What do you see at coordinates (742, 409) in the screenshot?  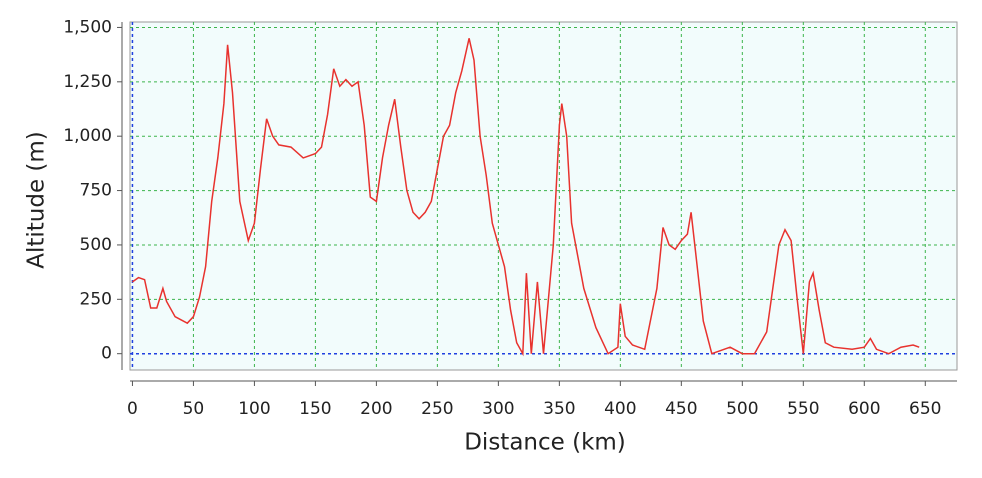 I see `x-tick-label: 500` at bounding box center [742, 409].